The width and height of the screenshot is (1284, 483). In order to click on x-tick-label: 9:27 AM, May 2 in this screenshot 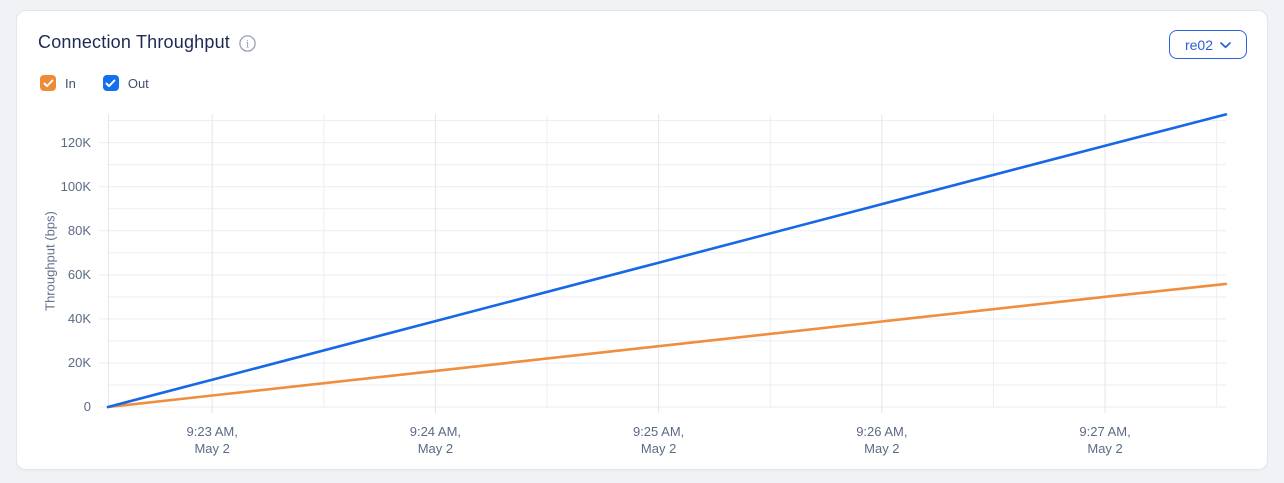, I will do `click(1104, 440)`.